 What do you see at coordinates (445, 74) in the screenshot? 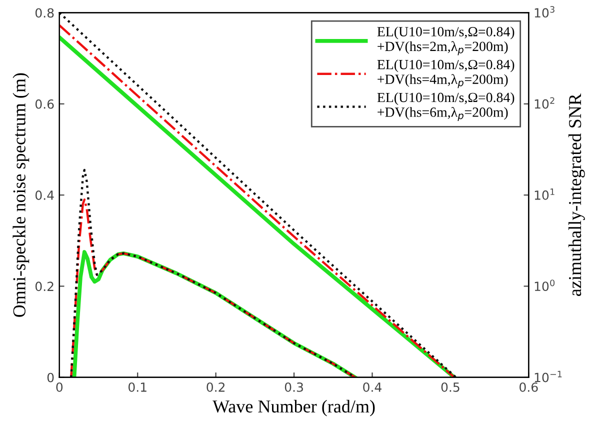
I see `legend-label: EL(U10=10m/s,Ω=0.84) +DV(hs=4m,λ$_{p}$=200m)` at bounding box center [445, 74].